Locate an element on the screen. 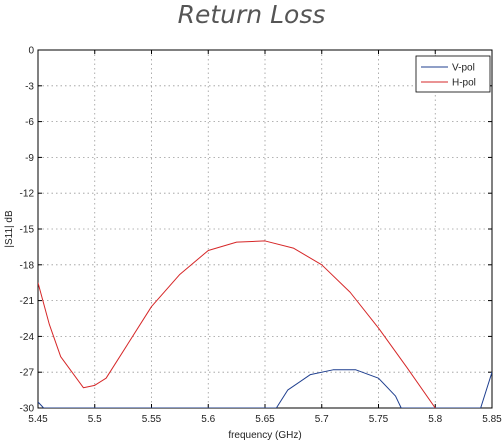 The height and width of the screenshot is (447, 503). x-tick-label: 5.6 is located at coordinates (208, 419).